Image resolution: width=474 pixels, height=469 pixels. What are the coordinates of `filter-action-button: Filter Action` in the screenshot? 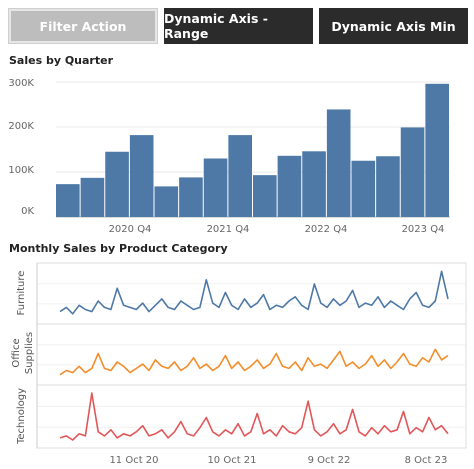 It's located at (83, 26).